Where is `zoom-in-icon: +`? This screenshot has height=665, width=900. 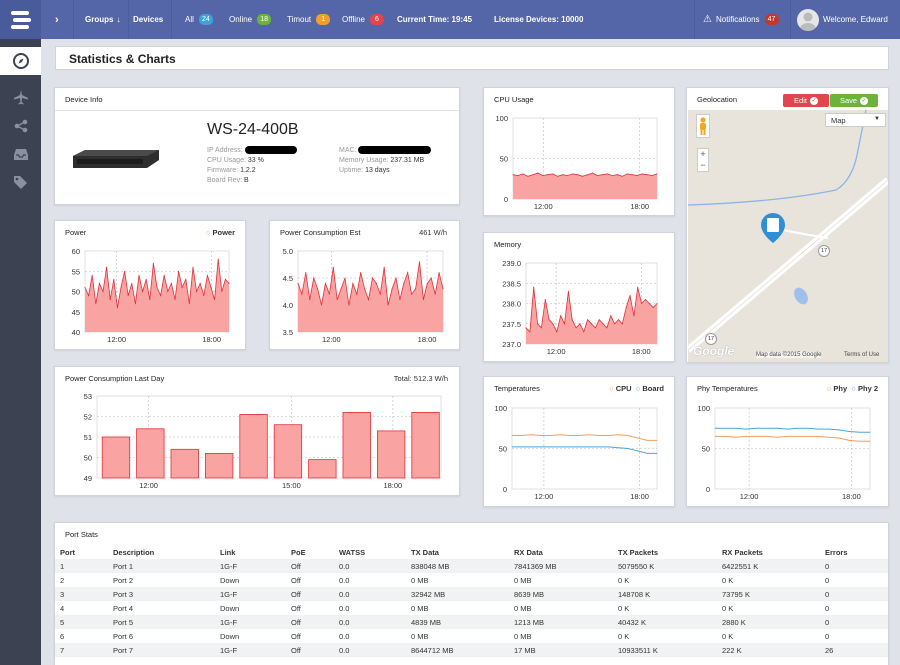 zoom-in-icon: + is located at coordinates (703, 154).